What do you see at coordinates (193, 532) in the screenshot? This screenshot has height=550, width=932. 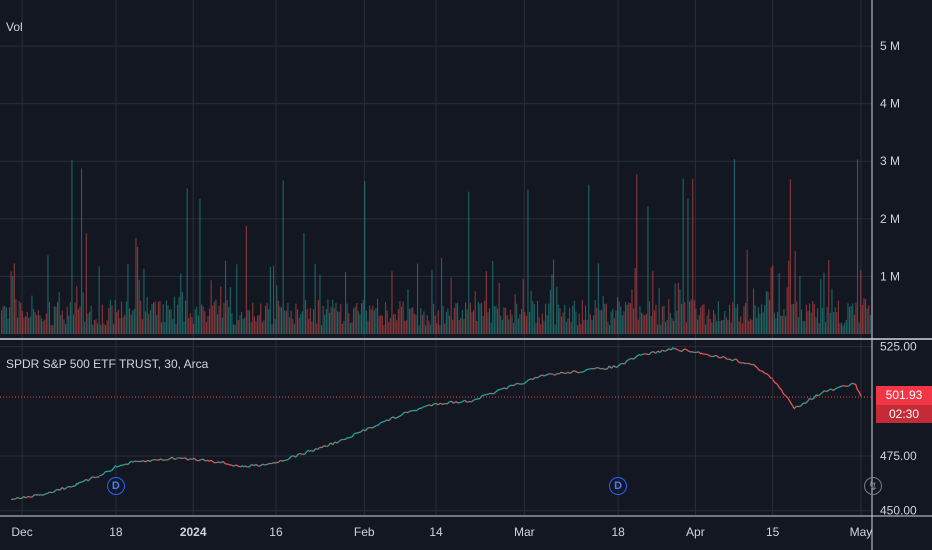 I see `x-tick-label: 2024` at bounding box center [193, 532].